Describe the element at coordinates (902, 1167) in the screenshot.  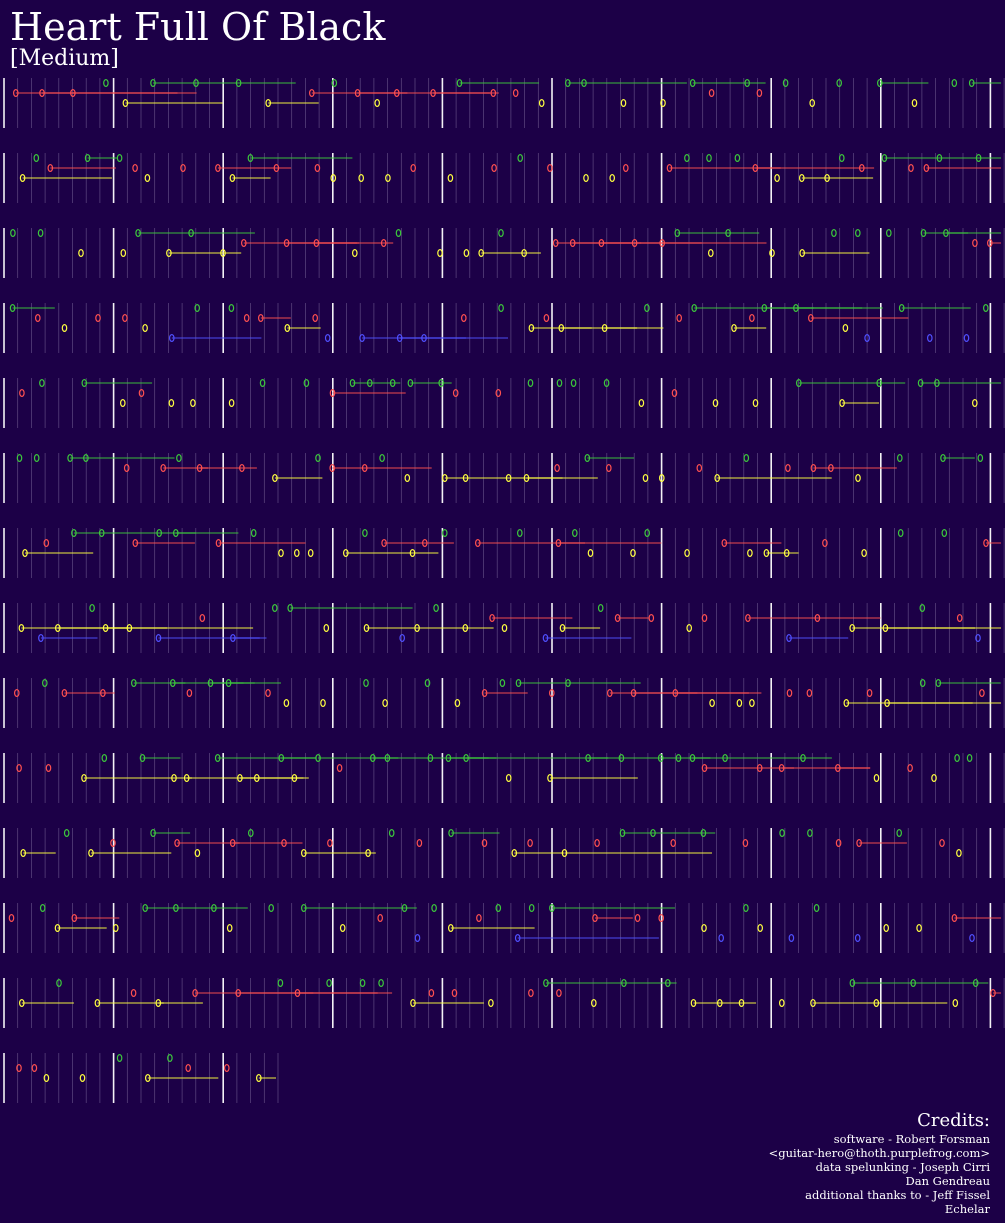
I see `credit-line: data spelunking - Joseph Cirri` at that location.